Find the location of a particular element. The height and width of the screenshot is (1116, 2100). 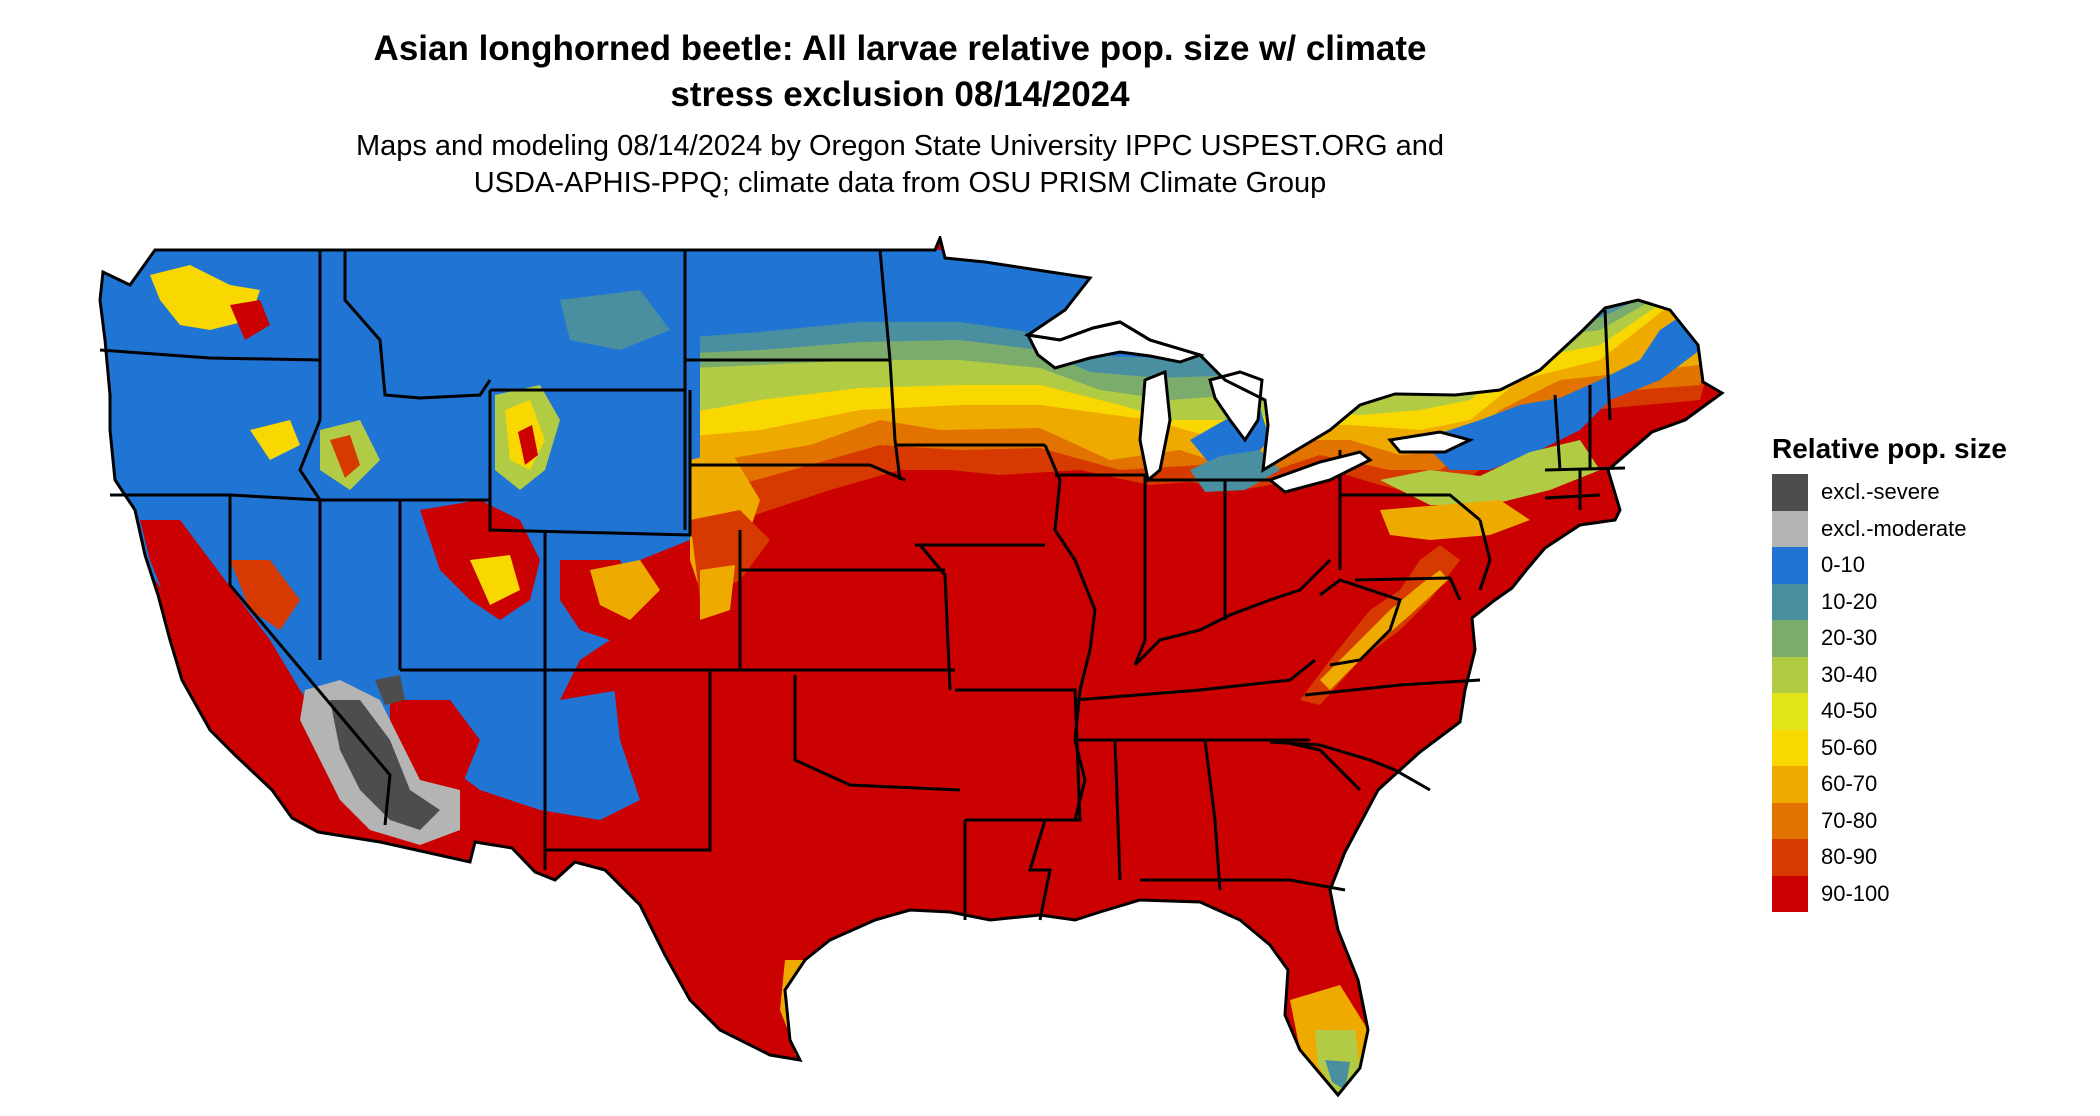

border-washington-oregon is located at coordinates (210, 355).